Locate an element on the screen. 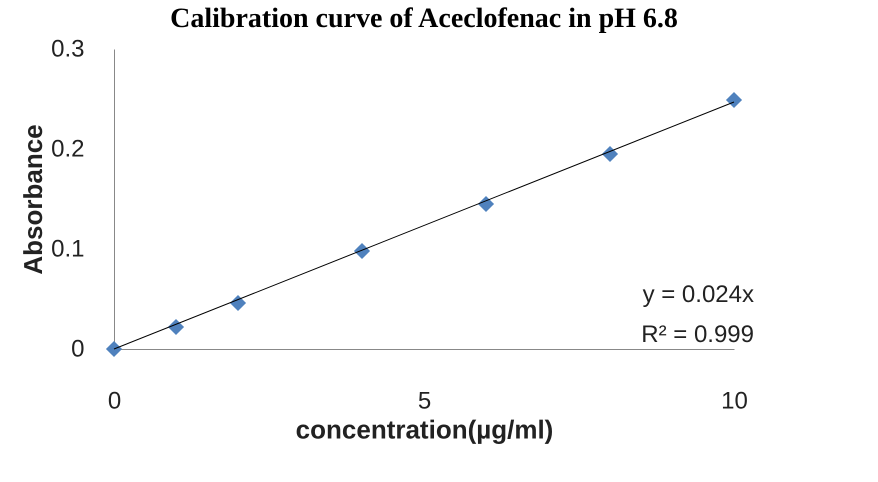 The height and width of the screenshot is (482, 878). x-axis-title: concentration(µg/ml) is located at coordinates (425, 429).